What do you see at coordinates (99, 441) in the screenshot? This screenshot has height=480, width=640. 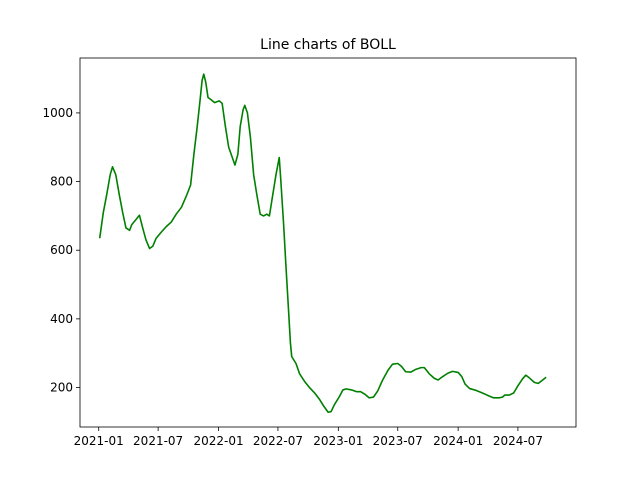 I see `x-tick-label: 2021-01` at bounding box center [99, 441].